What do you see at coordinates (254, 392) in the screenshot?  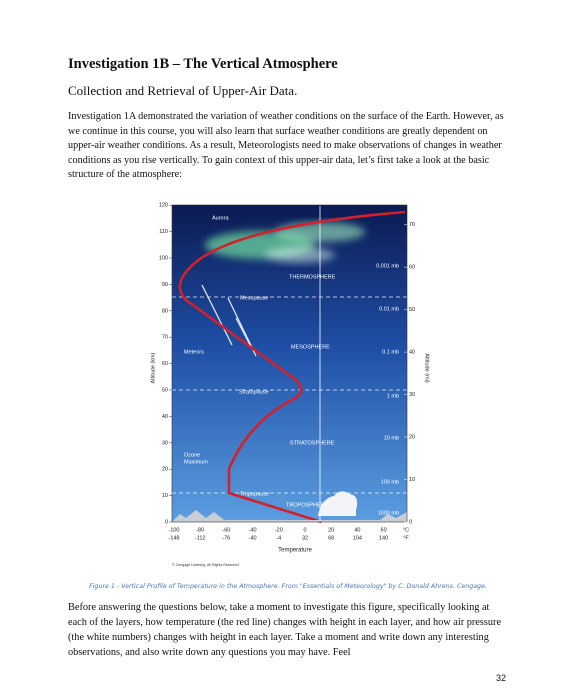 I see `figure-label: Stratopause` at bounding box center [254, 392].